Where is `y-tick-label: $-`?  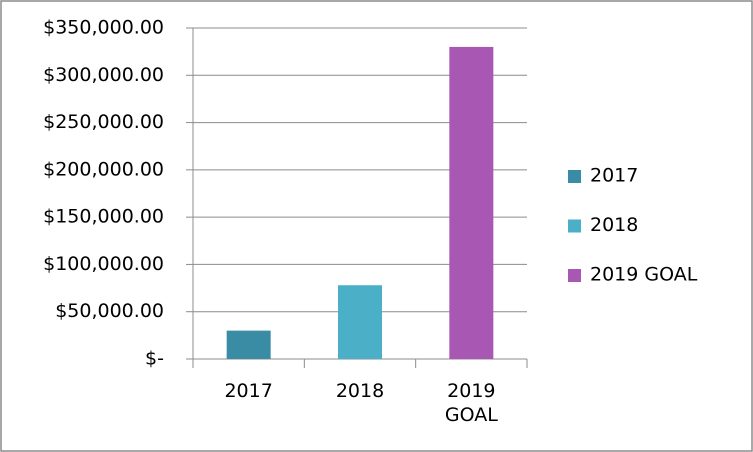 y-tick-label: $- is located at coordinates (154, 359).